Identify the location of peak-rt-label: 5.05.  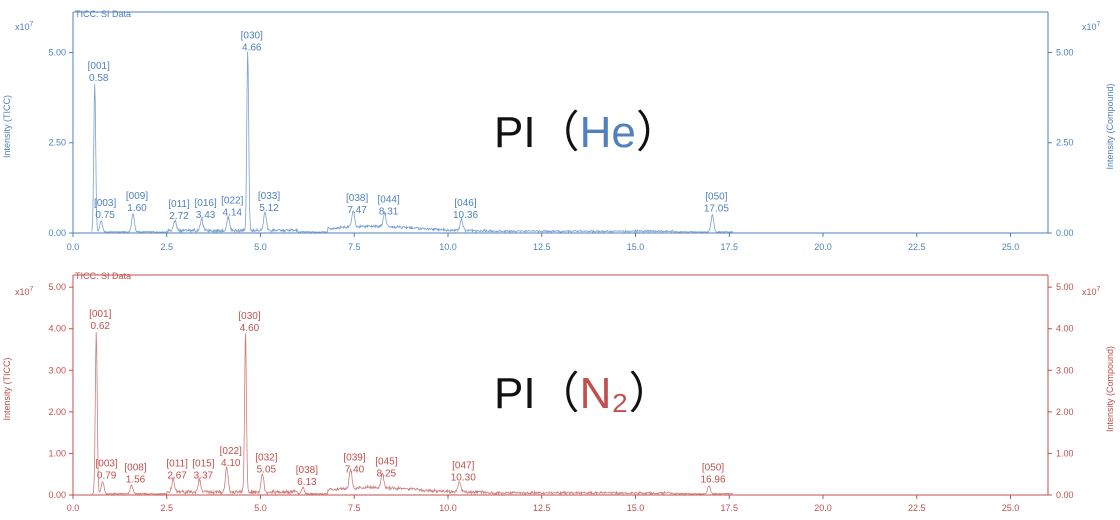
(267, 469).